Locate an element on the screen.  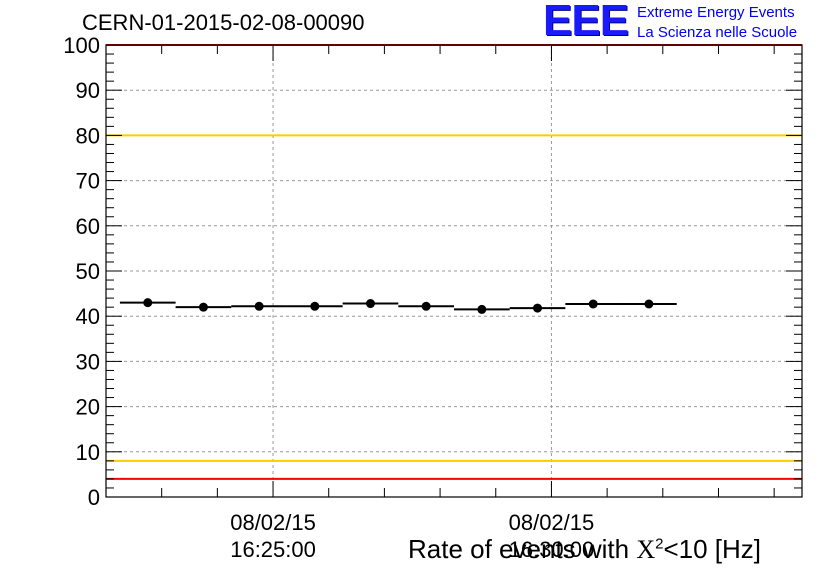
logo-line-2: La Scienza nelle Scuole is located at coordinates (717, 32).